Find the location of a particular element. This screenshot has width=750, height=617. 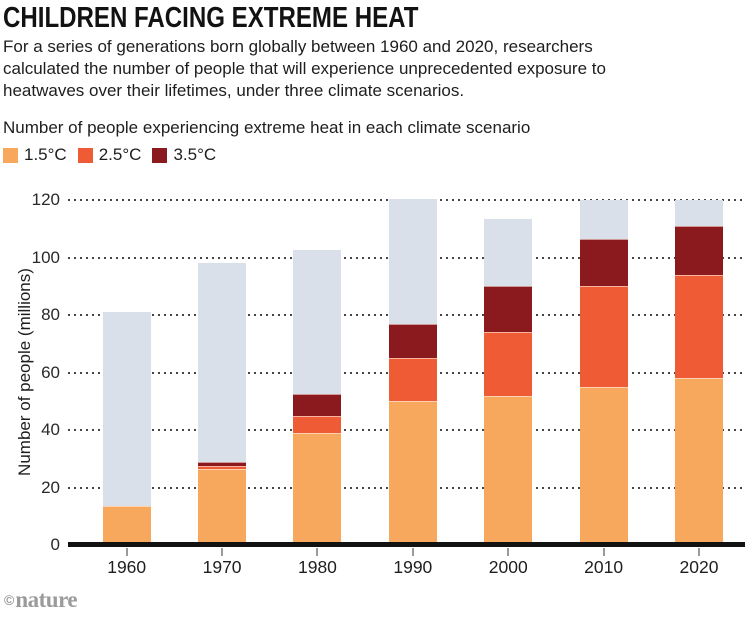

legend-item: 1.5°C is located at coordinates (35, 155).